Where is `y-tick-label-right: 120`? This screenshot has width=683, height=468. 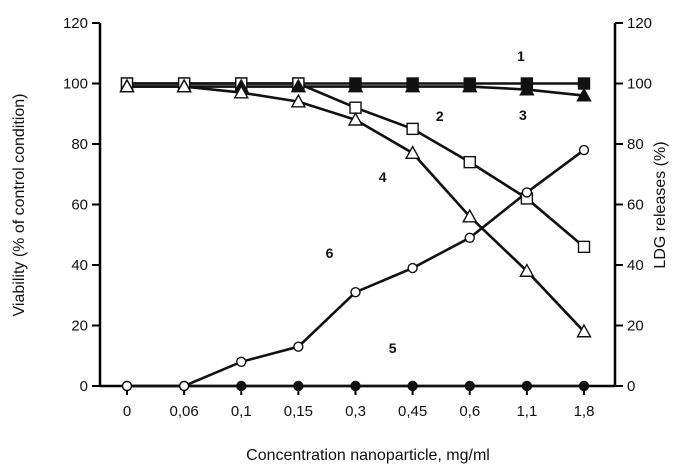
y-tick-label-right: 120 is located at coordinates (639, 23).